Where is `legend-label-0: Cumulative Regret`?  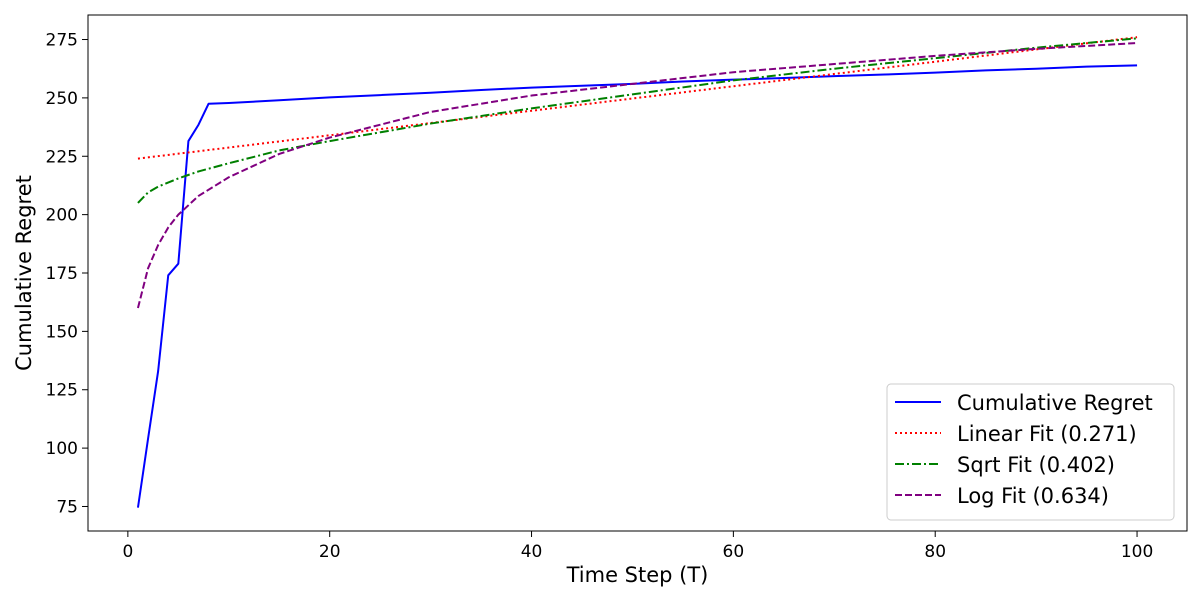
legend-label-0: Cumulative Regret is located at coordinates (1055, 403).